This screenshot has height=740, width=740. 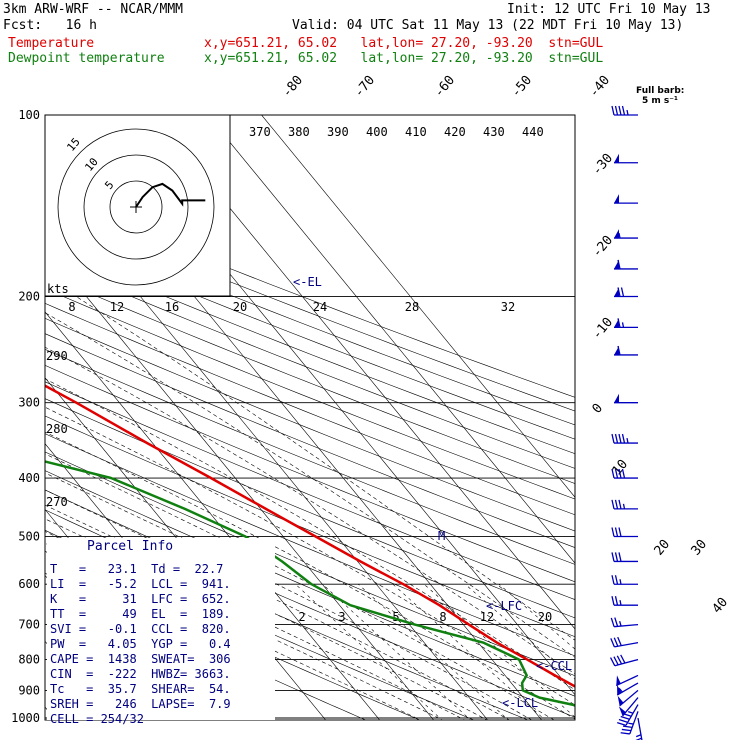 I want to click on theta-e-tick-label: 370, so click(x=260, y=132).